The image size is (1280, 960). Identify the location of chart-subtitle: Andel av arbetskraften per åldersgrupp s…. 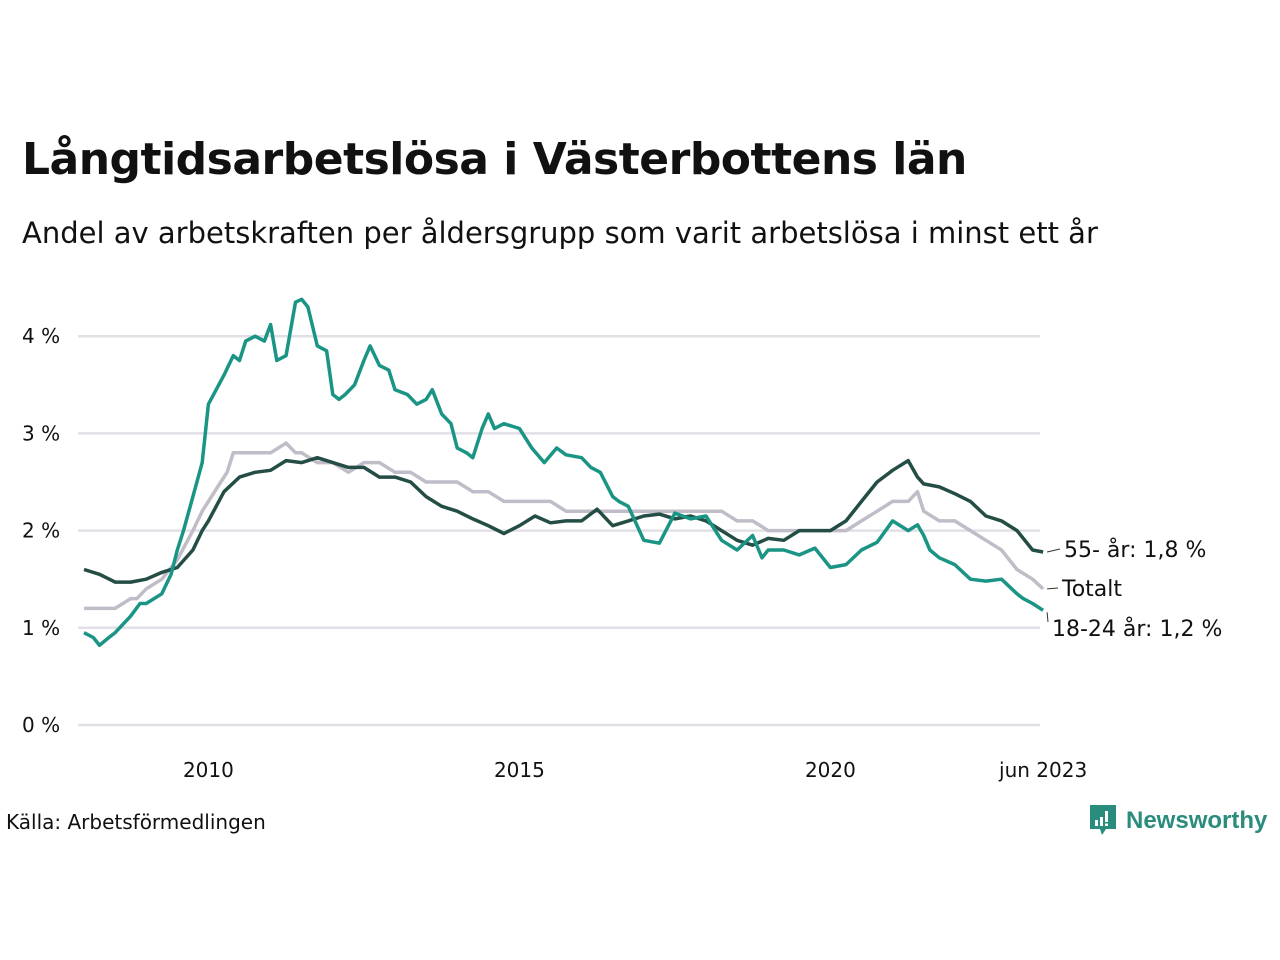
(560, 233).